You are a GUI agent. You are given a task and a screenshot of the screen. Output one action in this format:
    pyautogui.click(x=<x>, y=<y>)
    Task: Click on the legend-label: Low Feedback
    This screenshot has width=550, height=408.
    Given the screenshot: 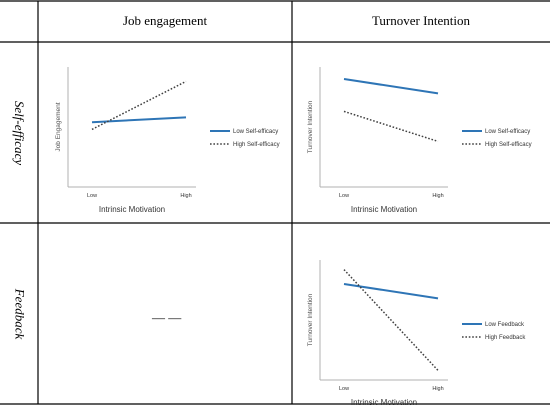 What is the action you would take?
    pyautogui.click(x=505, y=325)
    